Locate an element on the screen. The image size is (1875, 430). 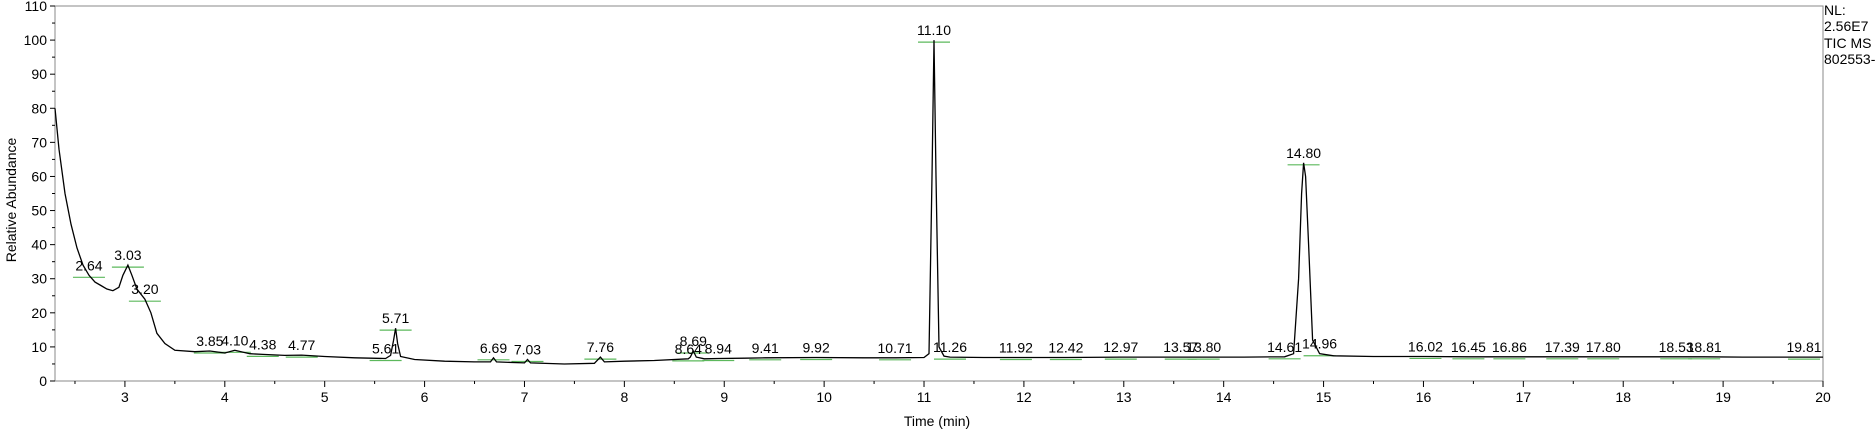
x-tick-label: 9 is located at coordinates (724, 397).